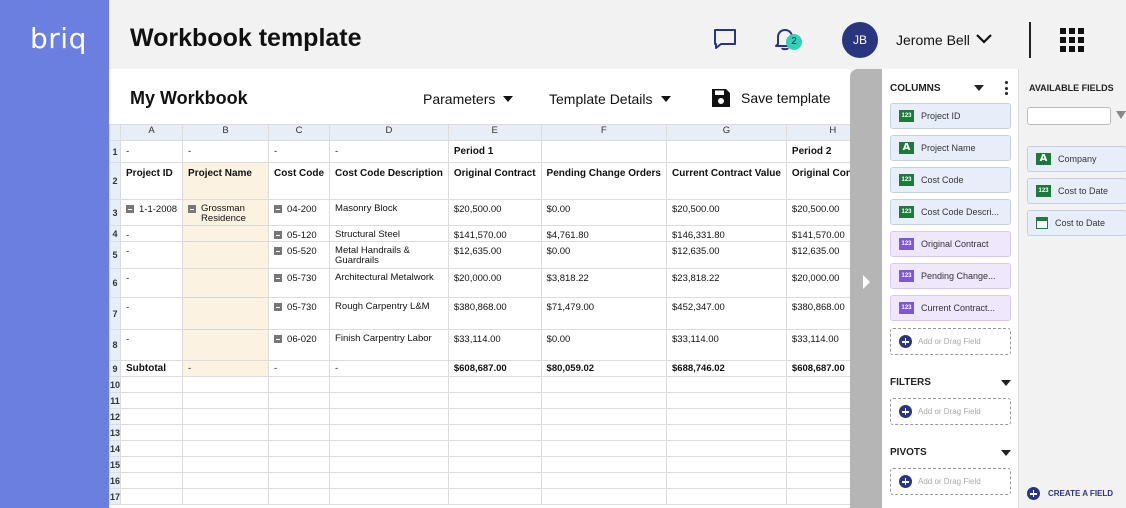  I want to click on cell: Grossman Residence, so click(226, 212).